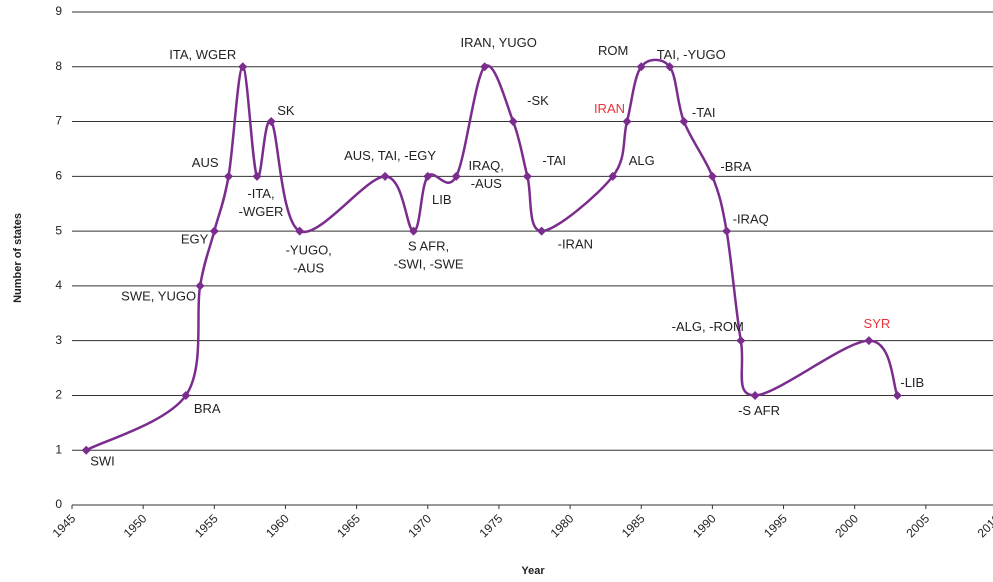  I want to click on y-tick-label: 4, so click(58, 285).